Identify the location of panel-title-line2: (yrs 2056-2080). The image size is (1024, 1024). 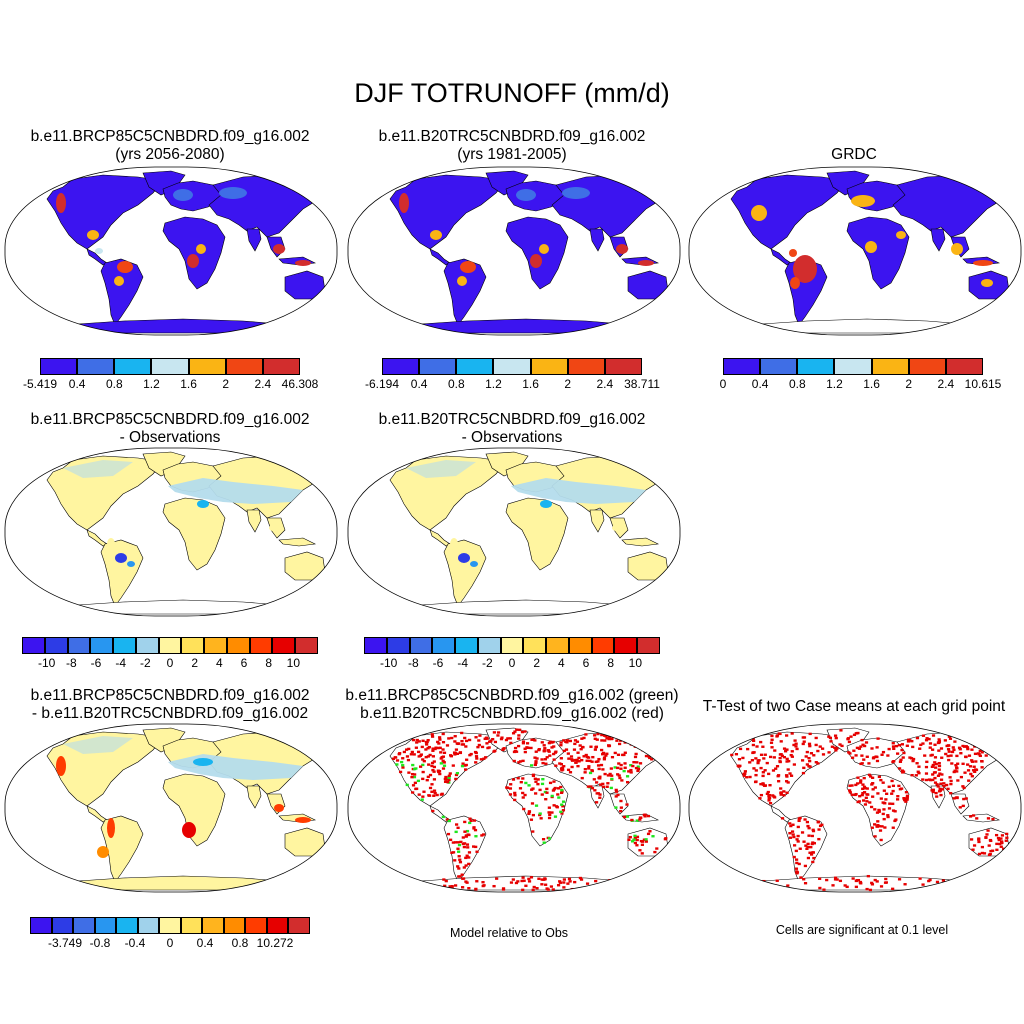
(170, 154).